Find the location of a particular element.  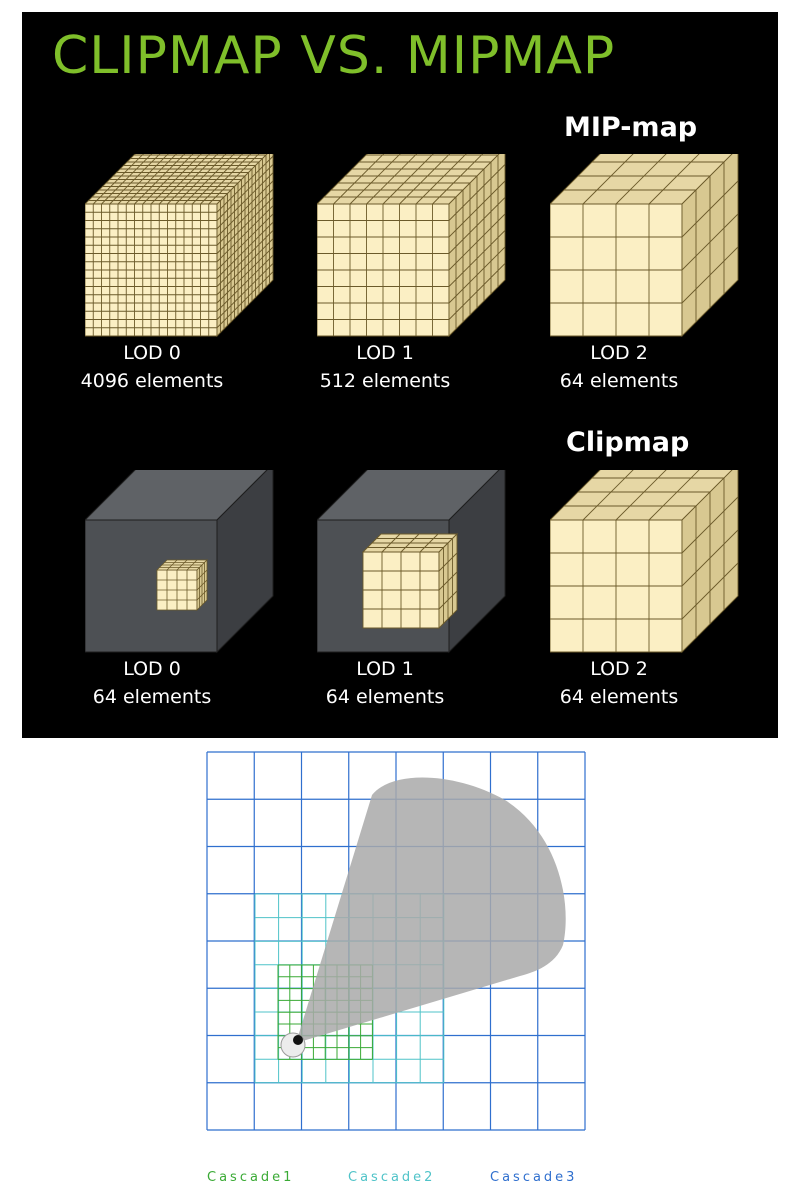

element-count: 512 elements is located at coordinates (385, 381).